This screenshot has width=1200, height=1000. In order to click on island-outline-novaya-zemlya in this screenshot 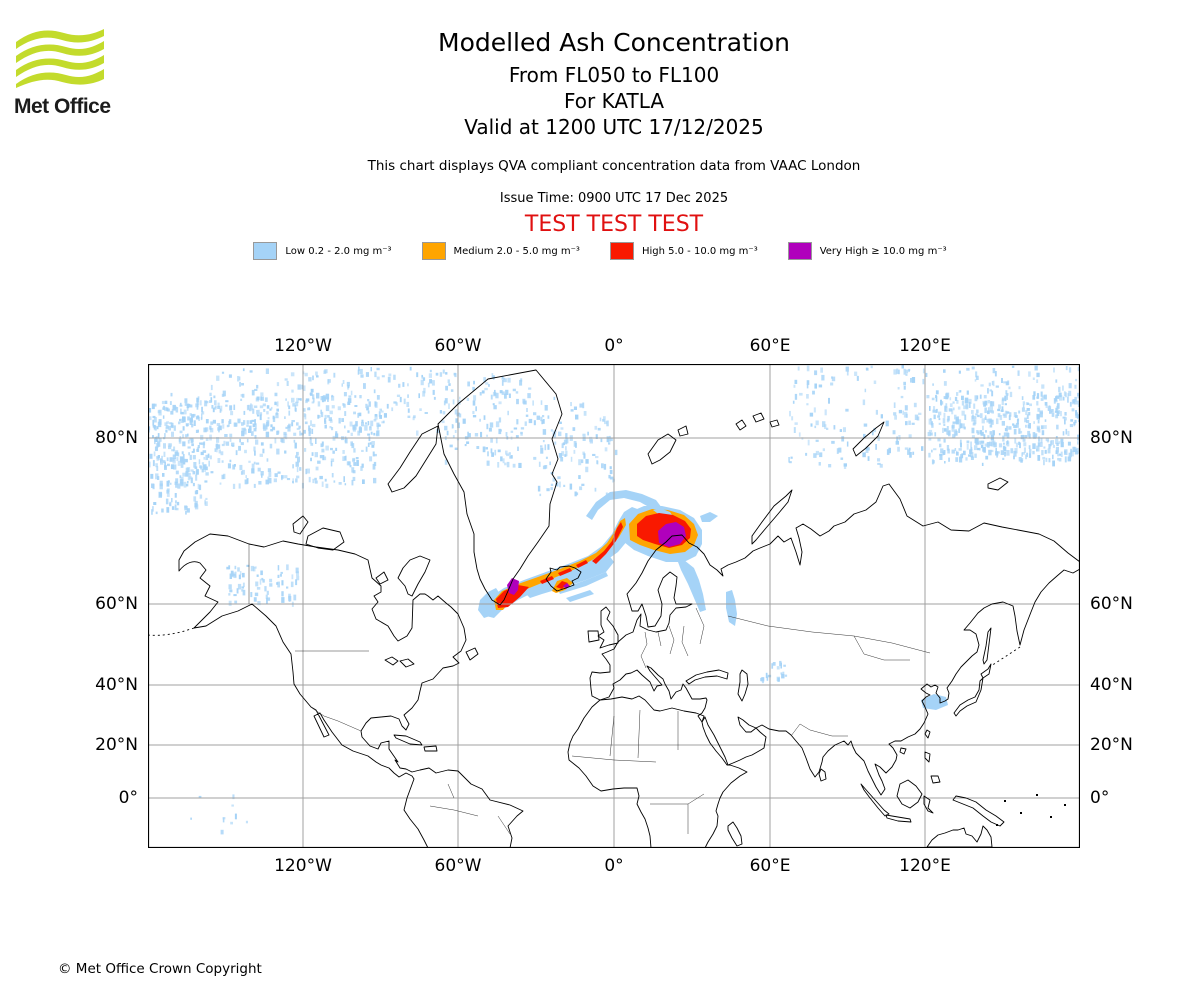, I will do `click(772, 517)`.